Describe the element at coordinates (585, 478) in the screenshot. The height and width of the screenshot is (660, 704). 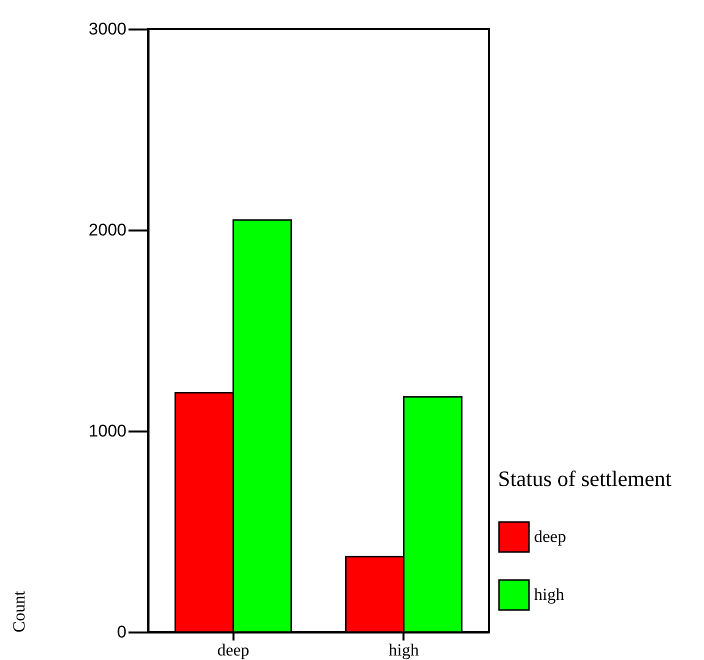
I see `legend-title: Status of settlement` at that location.